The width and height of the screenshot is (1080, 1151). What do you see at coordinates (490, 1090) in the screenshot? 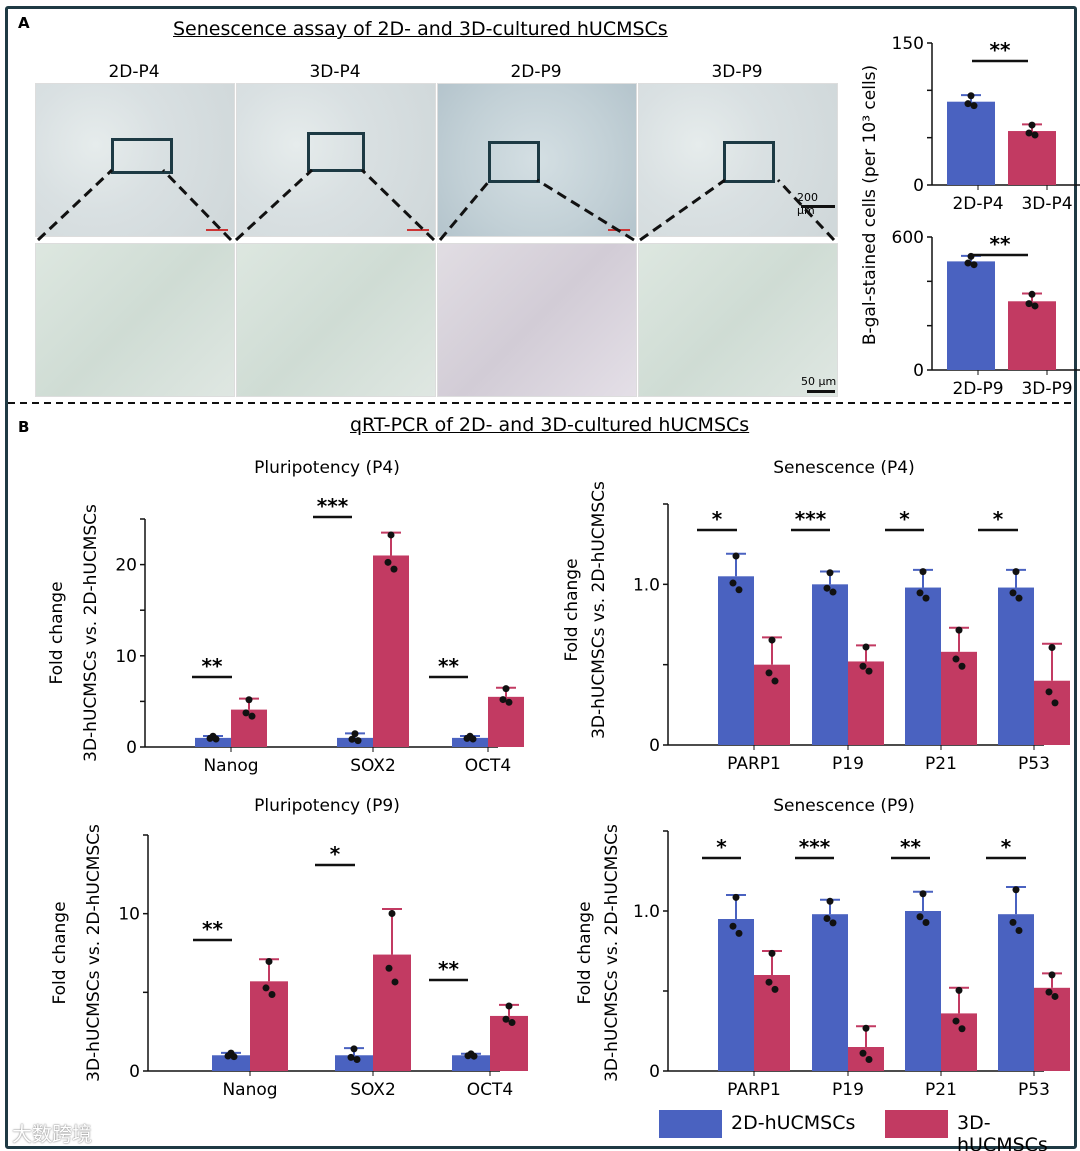
I see `x-tick-label: OCT4` at bounding box center [490, 1090].